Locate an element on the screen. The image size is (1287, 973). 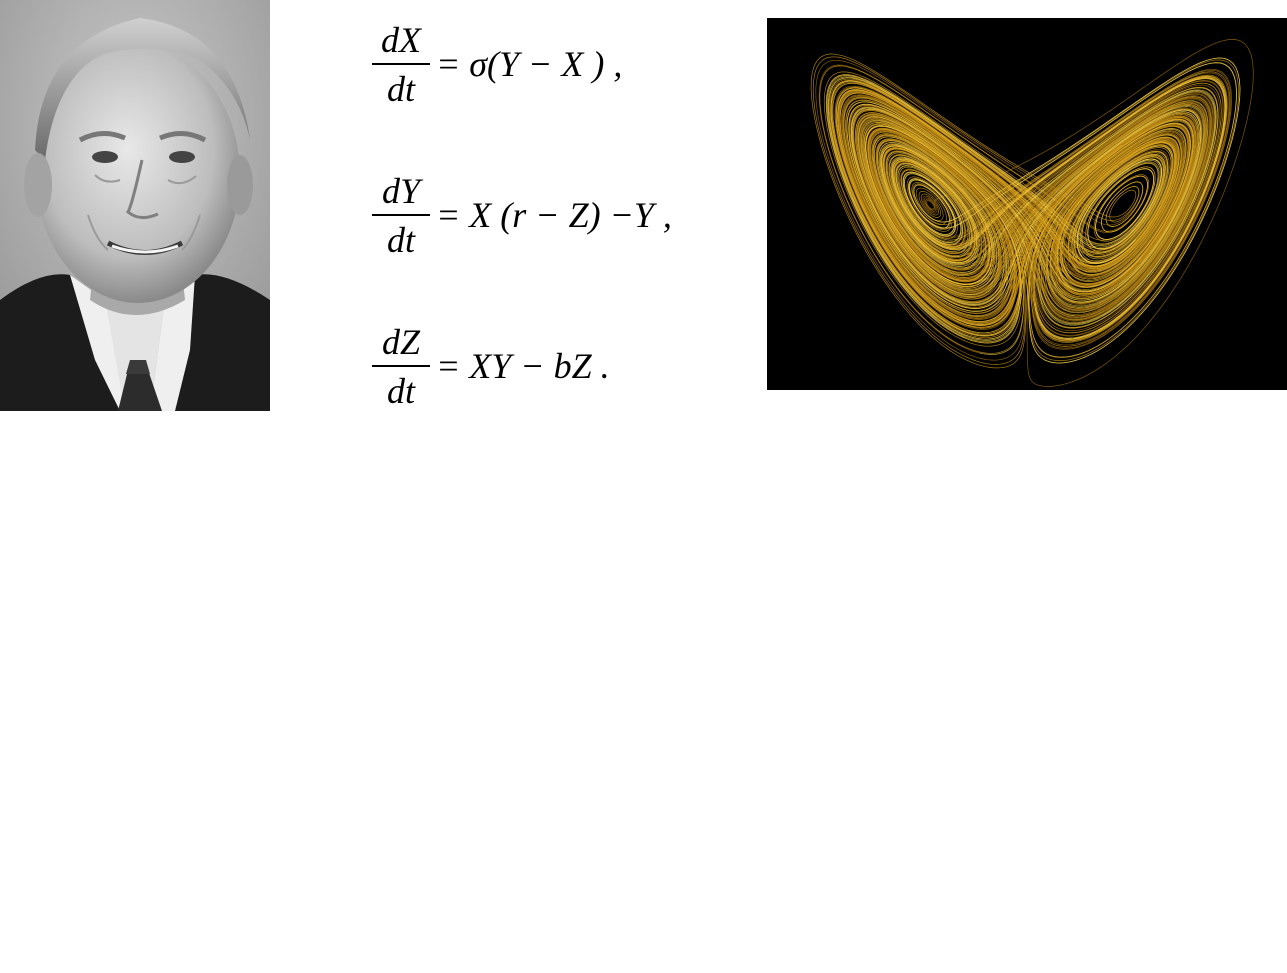
portrait-photo is located at coordinates (135, 205).